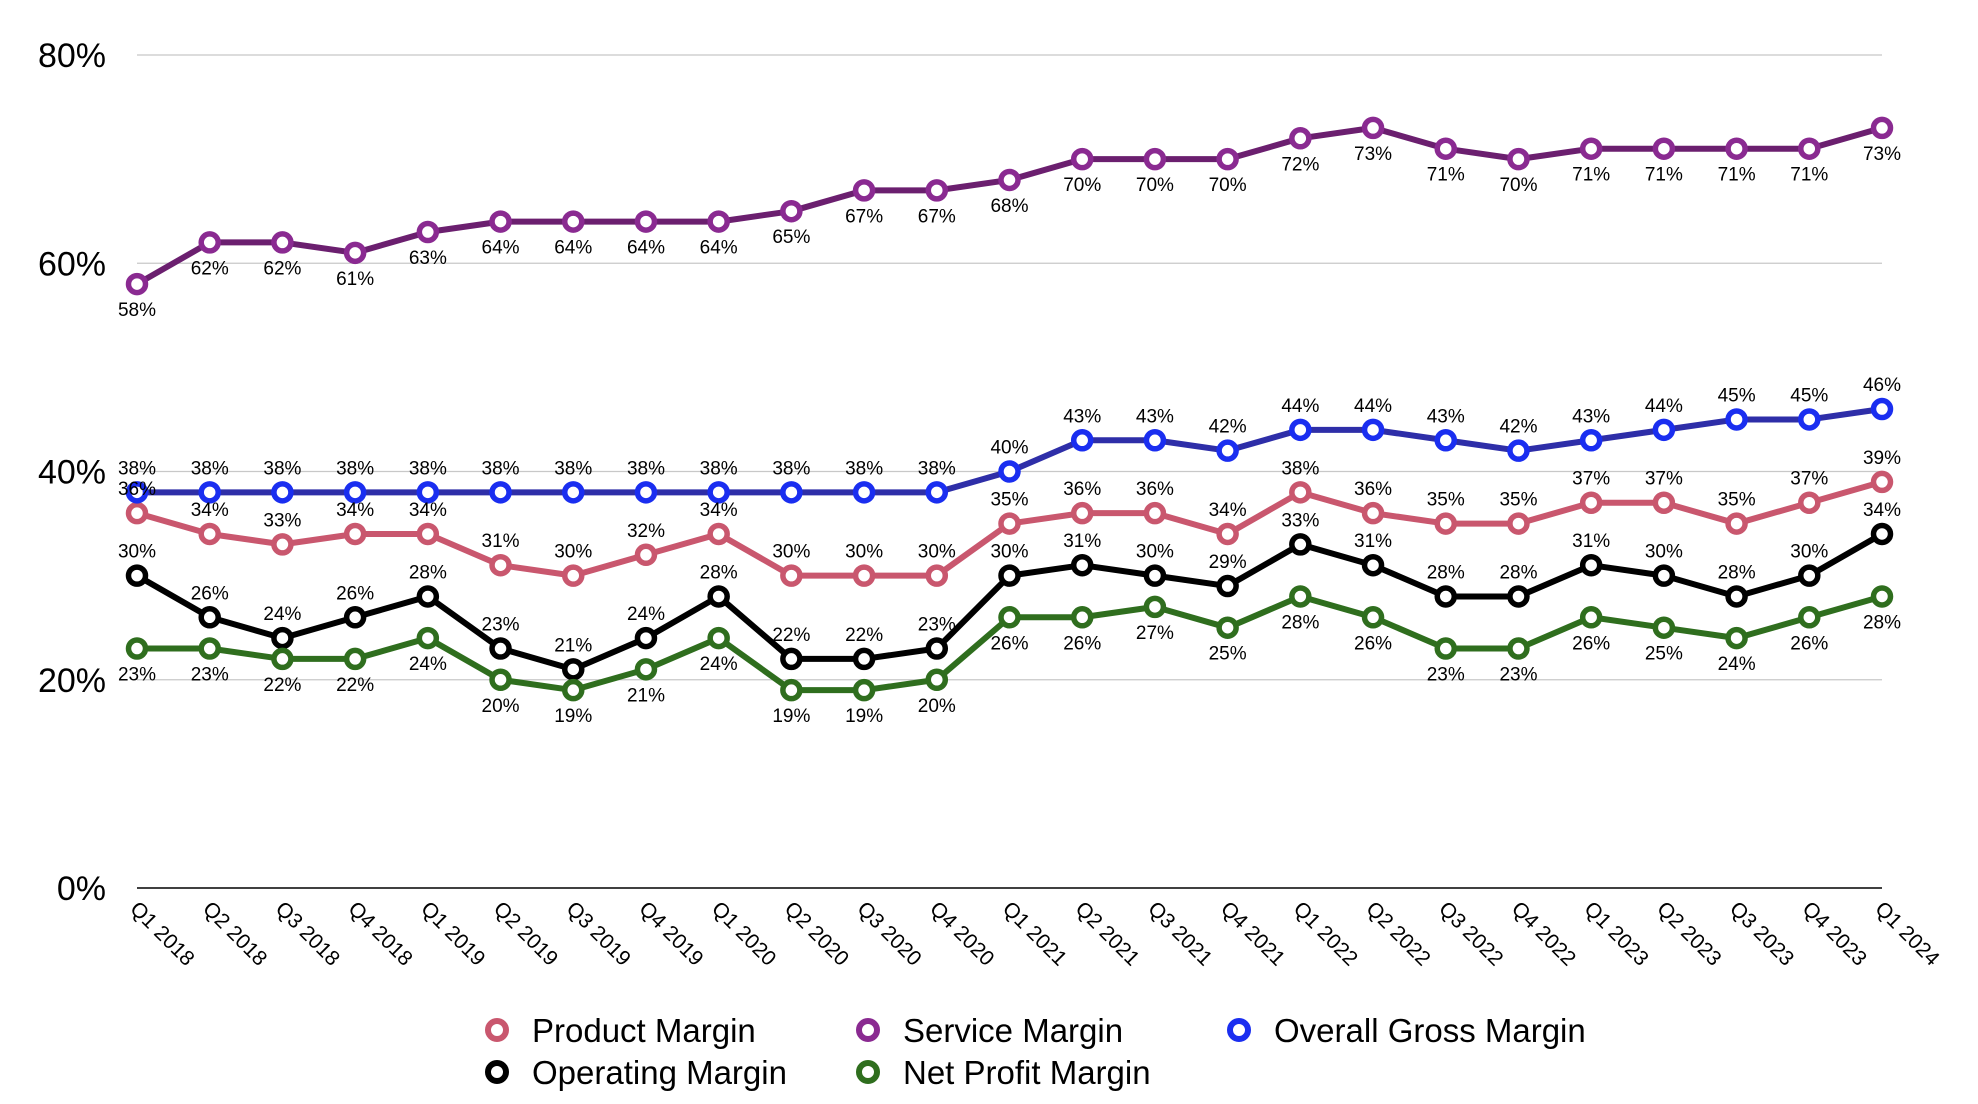  Describe the element at coordinates (1003, 1072) in the screenshot. I see `legend-item-net-profit-margin: Net Profit Margin` at that location.